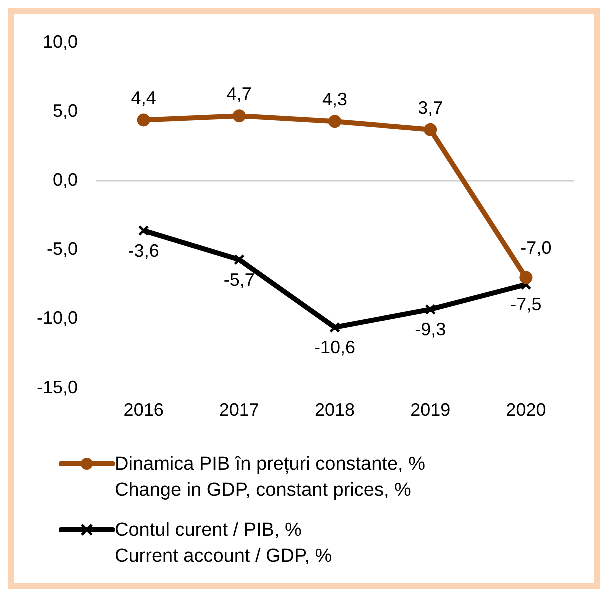 The height and width of the screenshot is (597, 608). I want to click on data-label: 4,7, so click(239, 94).